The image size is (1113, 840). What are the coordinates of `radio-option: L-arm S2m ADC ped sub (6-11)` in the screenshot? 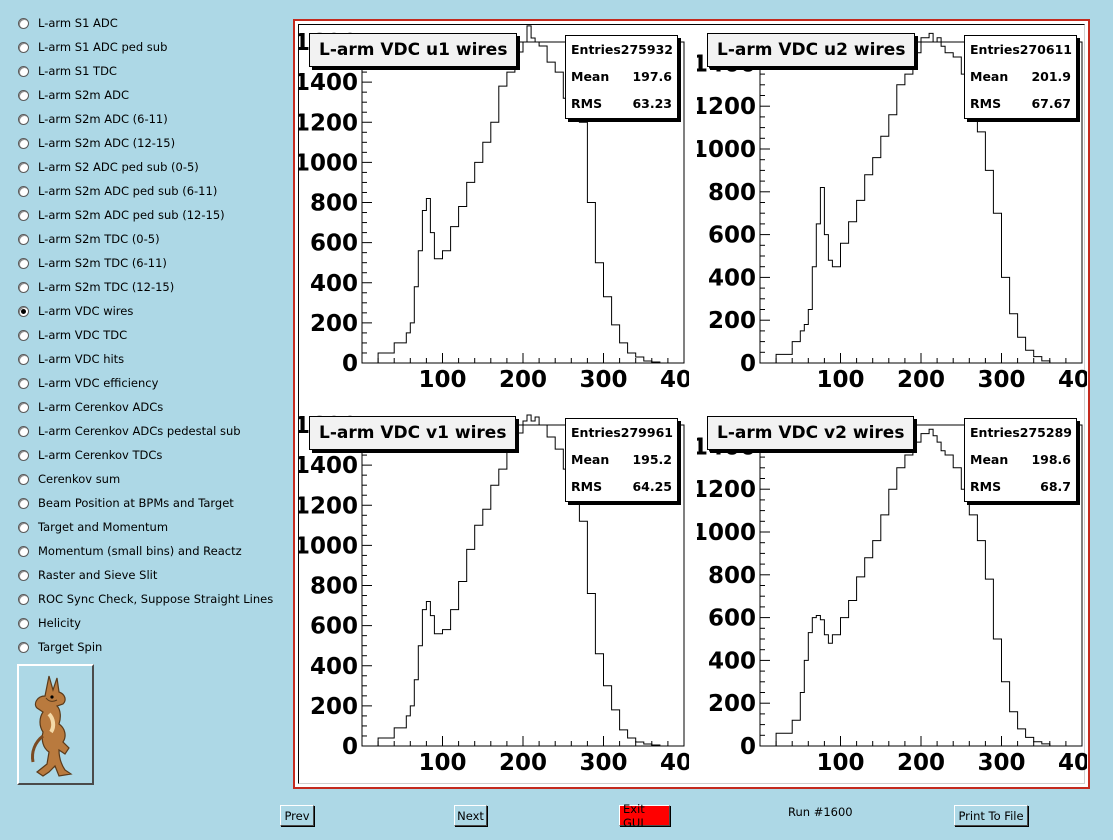 It's located at (117, 191).